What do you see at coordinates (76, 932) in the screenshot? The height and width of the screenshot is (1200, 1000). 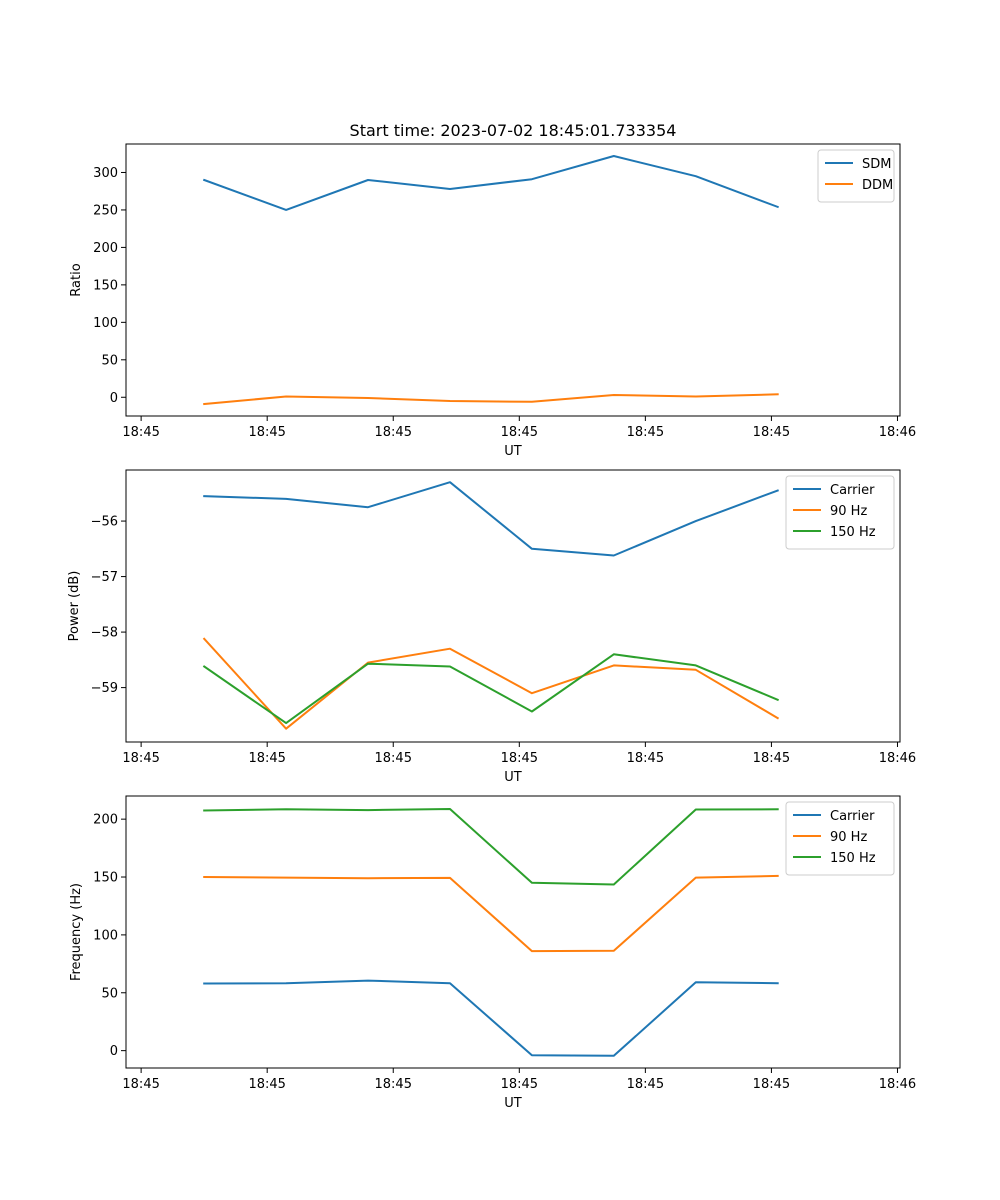 I see `y-axis-label: Frequency (Hz)` at bounding box center [76, 932].